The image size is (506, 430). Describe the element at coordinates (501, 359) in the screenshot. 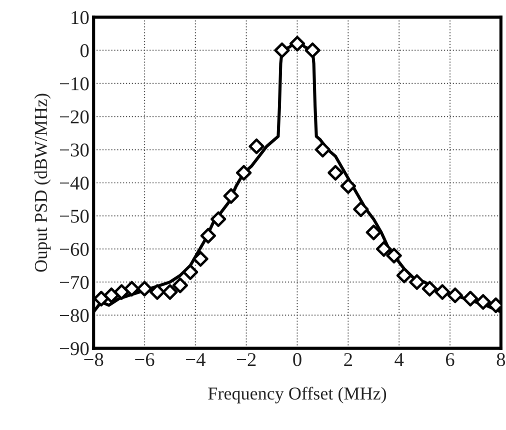

I see `x-tick-label: 8` at that location.